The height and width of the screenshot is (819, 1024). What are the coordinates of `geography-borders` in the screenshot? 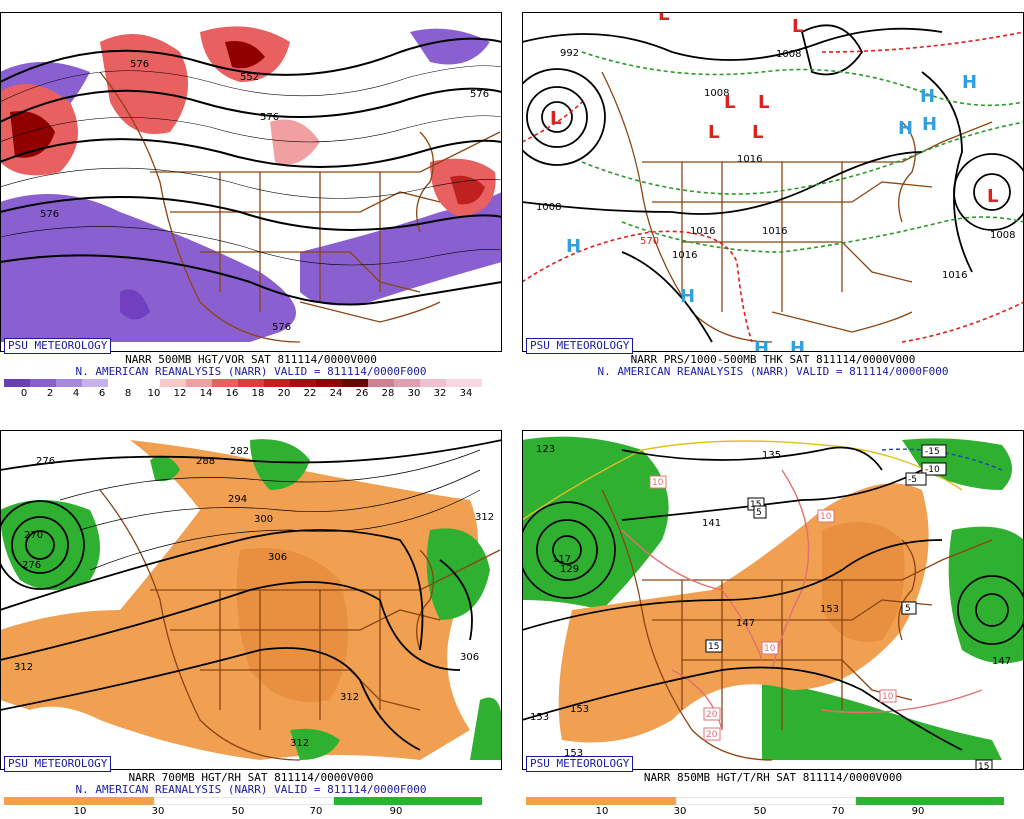 It's located at (300, 625).